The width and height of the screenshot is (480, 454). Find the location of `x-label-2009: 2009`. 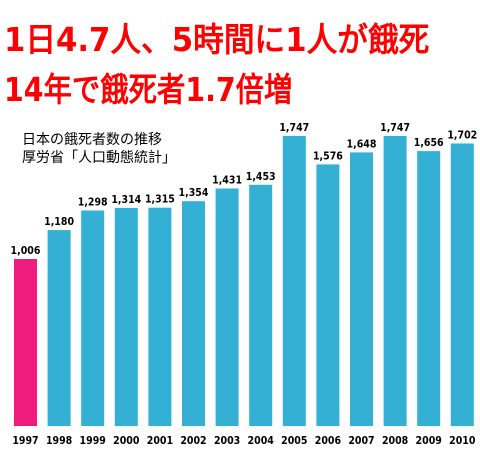

x-label-2009: 2009 is located at coordinates (429, 441).